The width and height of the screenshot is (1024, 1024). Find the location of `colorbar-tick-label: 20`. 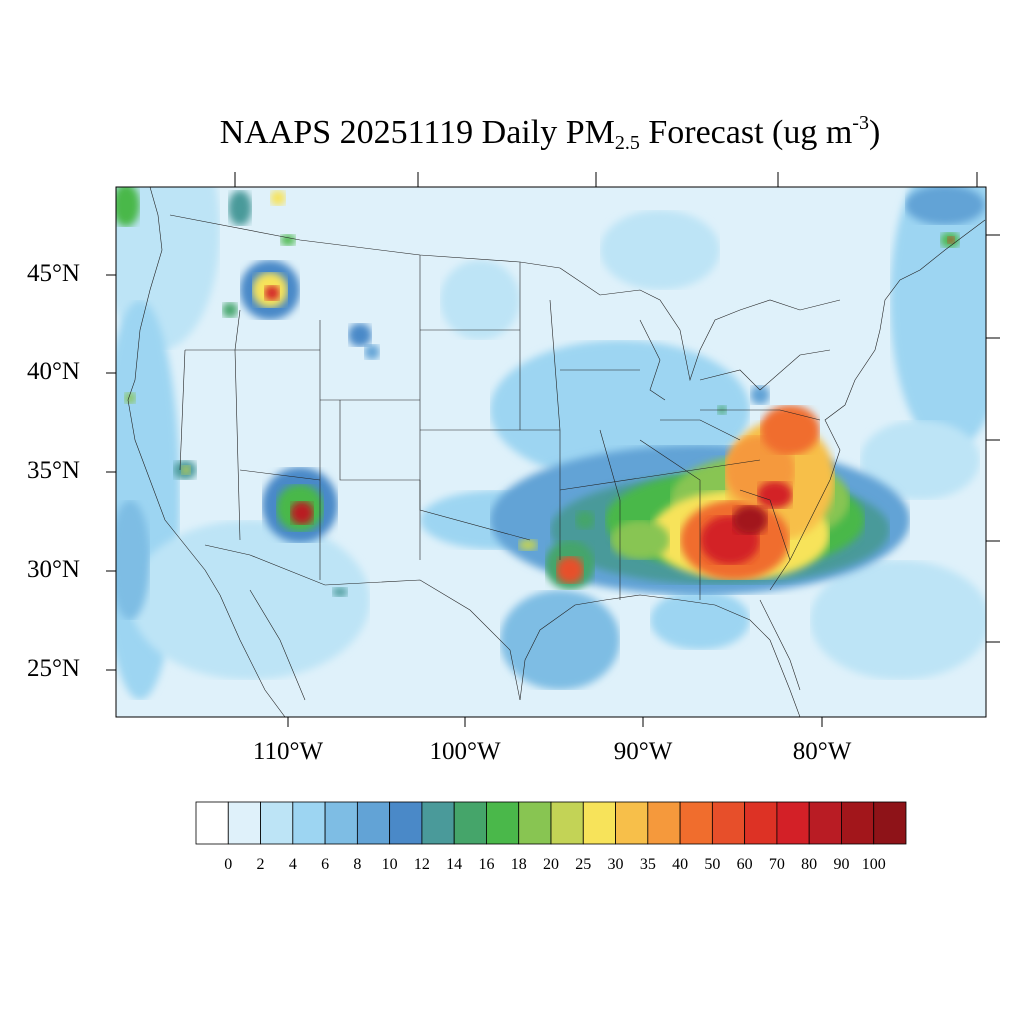

colorbar-tick-label: 20 is located at coordinates (551, 864).